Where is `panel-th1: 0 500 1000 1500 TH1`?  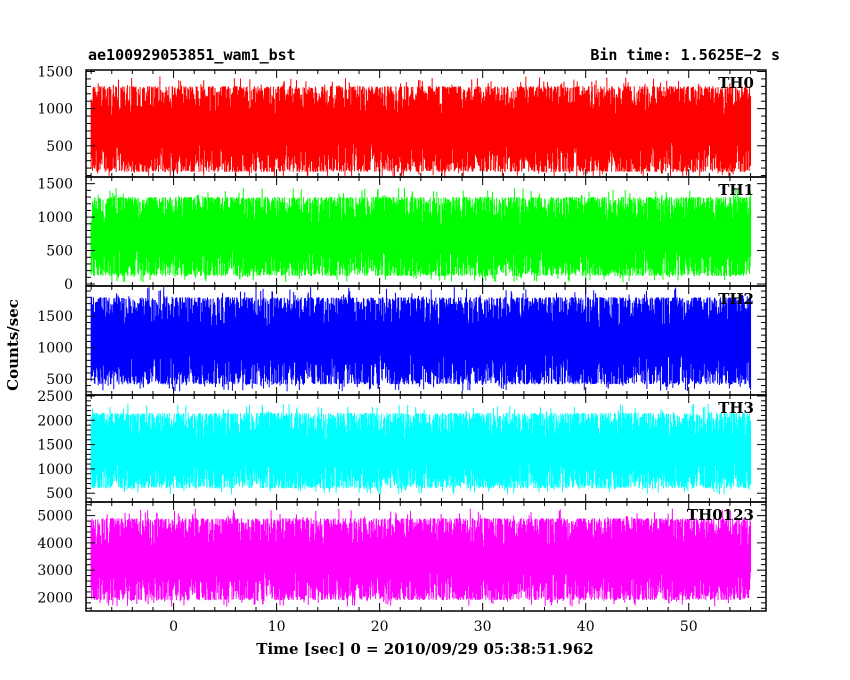
panel-th1: 0 500 1000 1500 TH1 is located at coordinates (402, 234).